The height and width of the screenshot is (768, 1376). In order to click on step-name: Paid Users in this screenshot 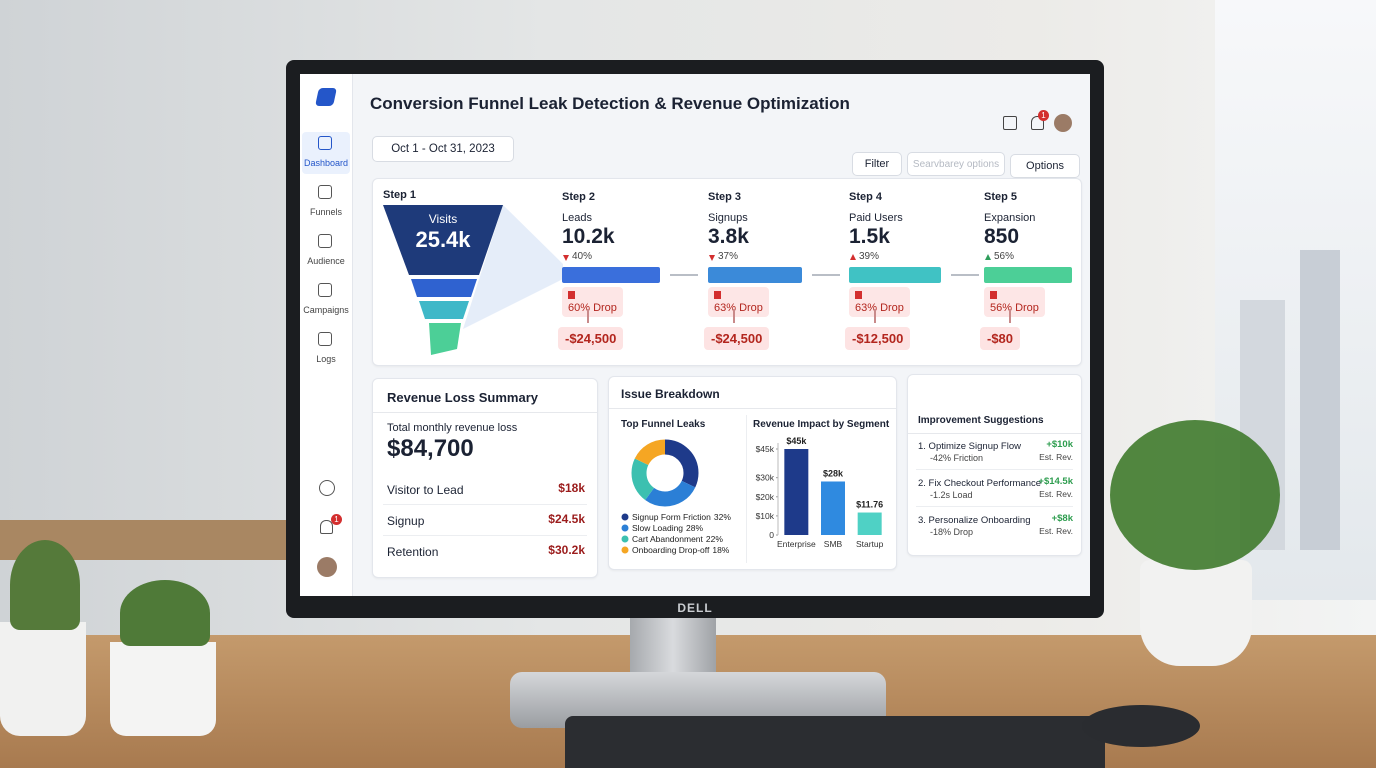, I will do `click(876, 218)`.